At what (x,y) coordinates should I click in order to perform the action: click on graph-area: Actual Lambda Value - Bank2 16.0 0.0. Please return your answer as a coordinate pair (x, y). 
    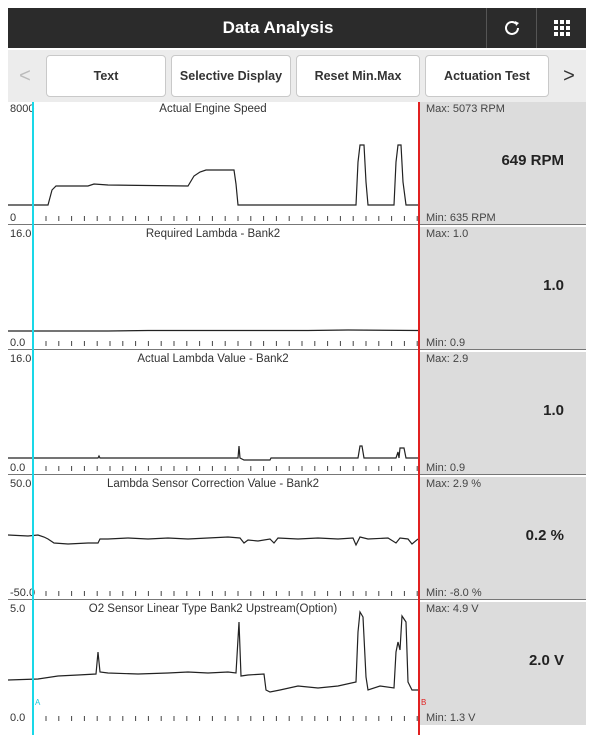
    Looking at the image, I should click on (213, 413).